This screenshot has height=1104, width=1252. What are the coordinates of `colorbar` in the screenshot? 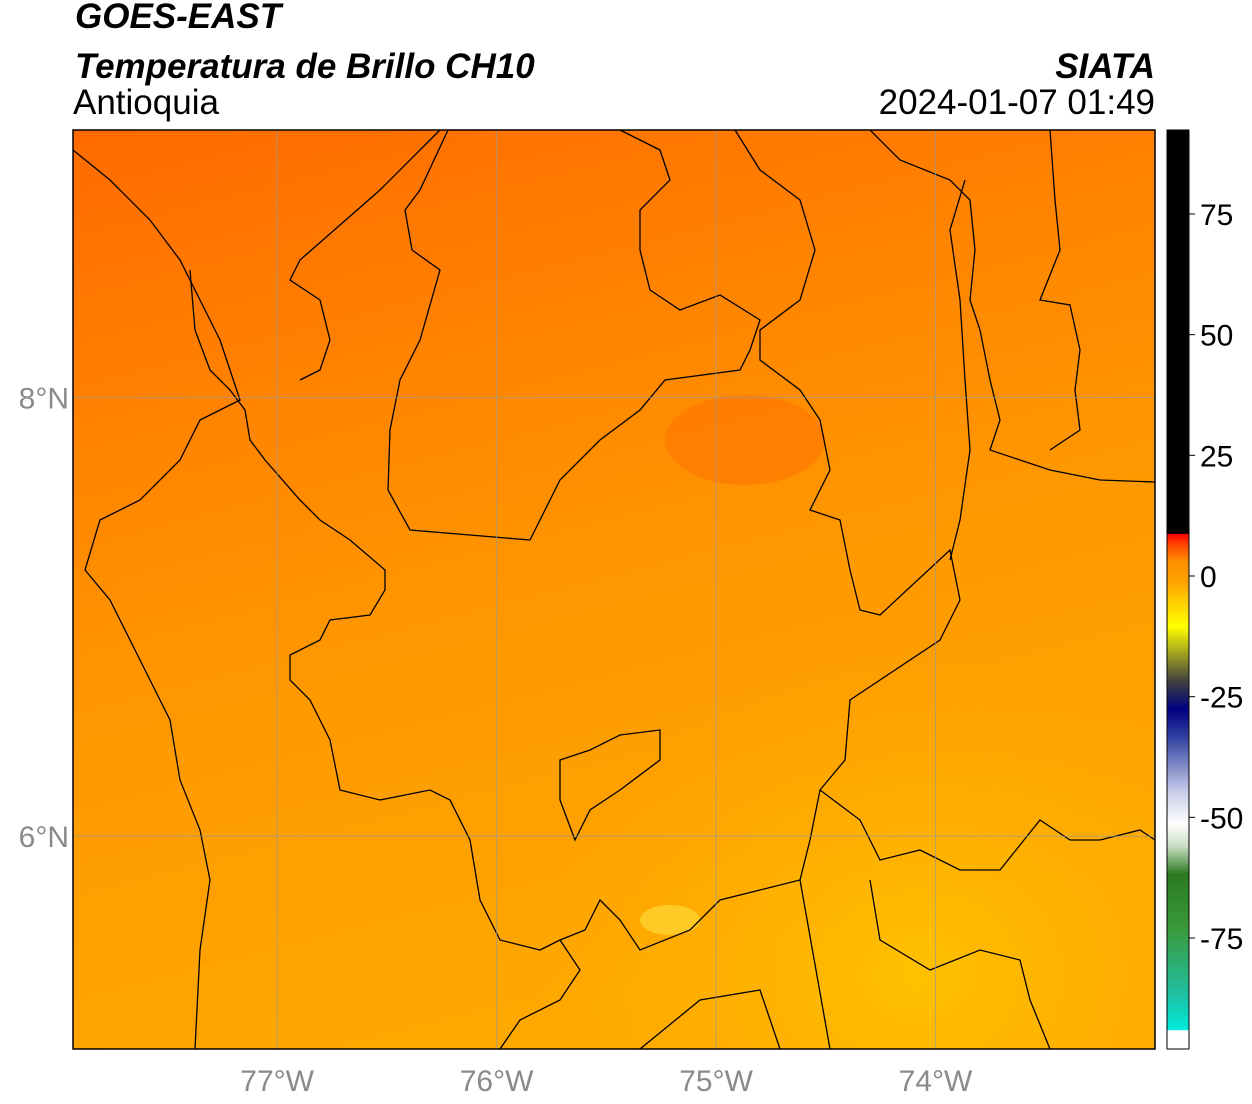 It's located at (1178, 589).